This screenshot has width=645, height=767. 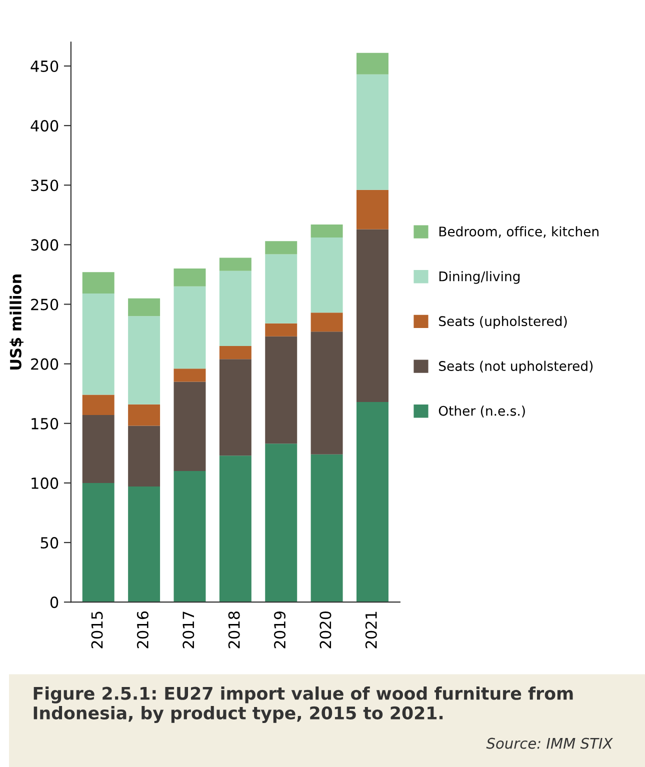 What do you see at coordinates (142, 629) in the screenshot?
I see `x-tick-label: 2016` at bounding box center [142, 629].